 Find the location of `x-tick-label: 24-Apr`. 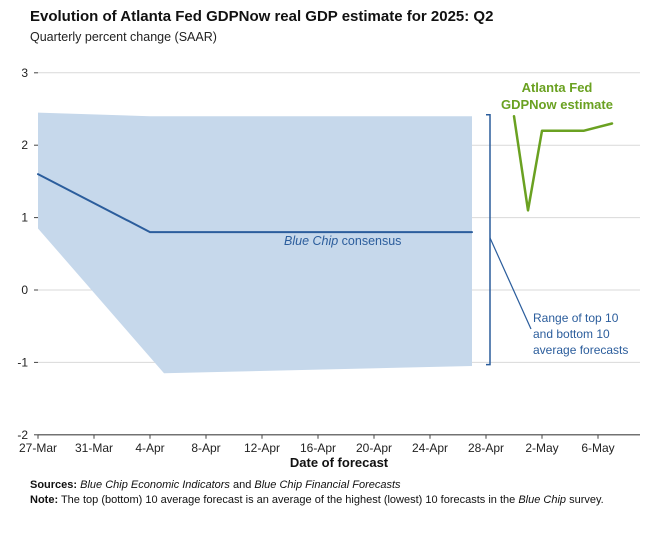

x-tick-label: 24-Apr is located at coordinates (430, 448).